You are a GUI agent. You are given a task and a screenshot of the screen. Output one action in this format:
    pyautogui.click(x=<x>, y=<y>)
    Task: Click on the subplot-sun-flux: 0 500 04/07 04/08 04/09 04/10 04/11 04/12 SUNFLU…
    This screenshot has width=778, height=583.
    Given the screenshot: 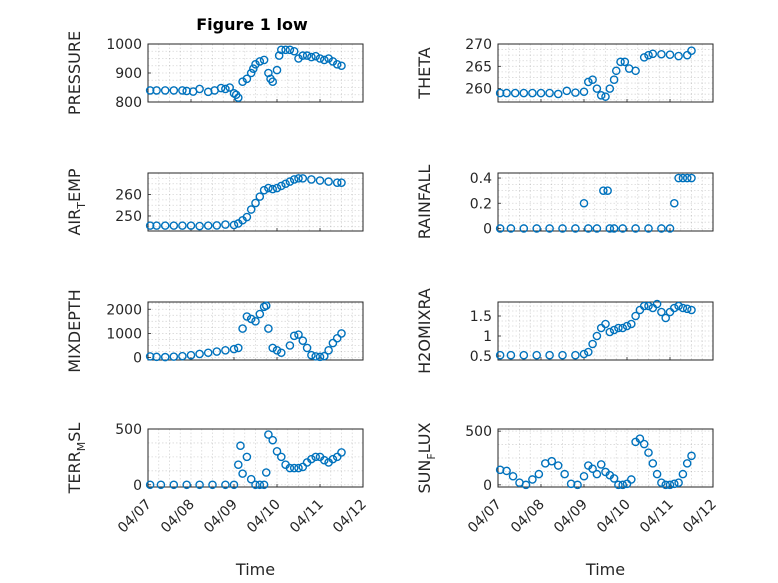 What is the action you would take?
    pyautogui.click(x=567, y=500)
    